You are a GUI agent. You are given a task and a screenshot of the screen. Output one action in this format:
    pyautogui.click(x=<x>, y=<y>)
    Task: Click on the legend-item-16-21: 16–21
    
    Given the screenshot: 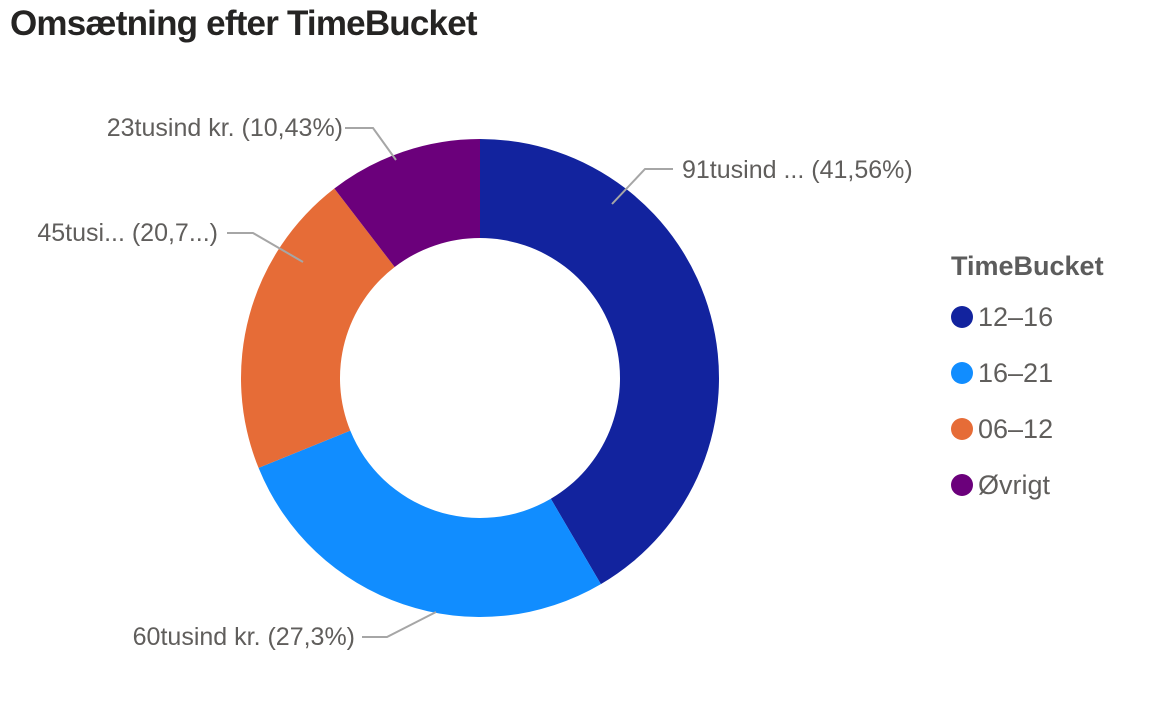 What is the action you would take?
    pyautogui.click(x=1051, y=373)
    